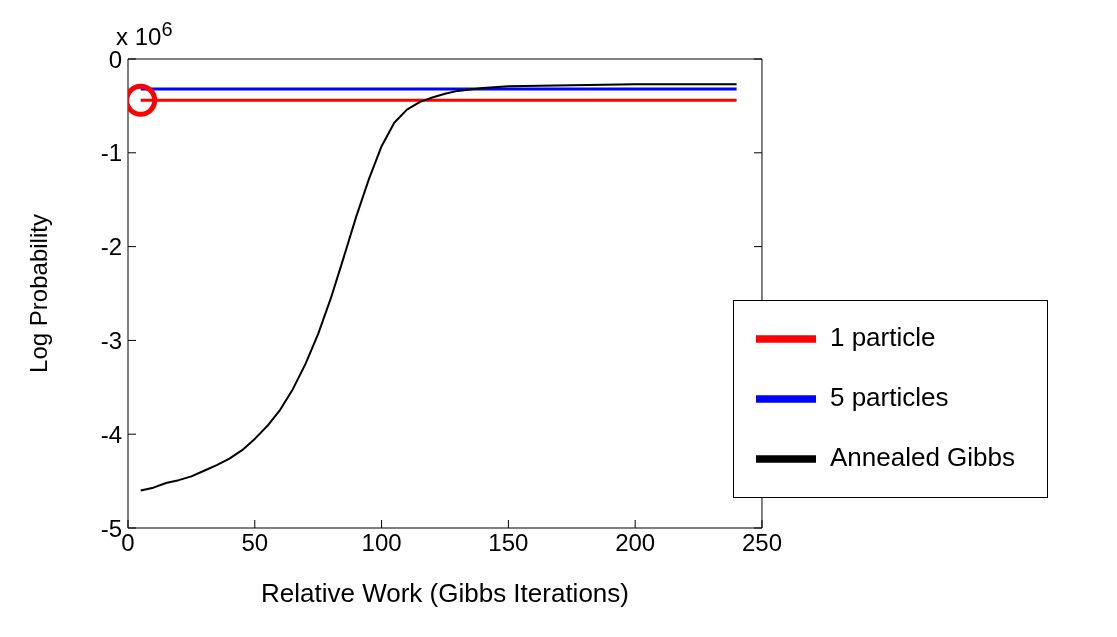 This screenshot has width=1117, height=637. I want to click on y-tick-label: -1, so click(111, 153).